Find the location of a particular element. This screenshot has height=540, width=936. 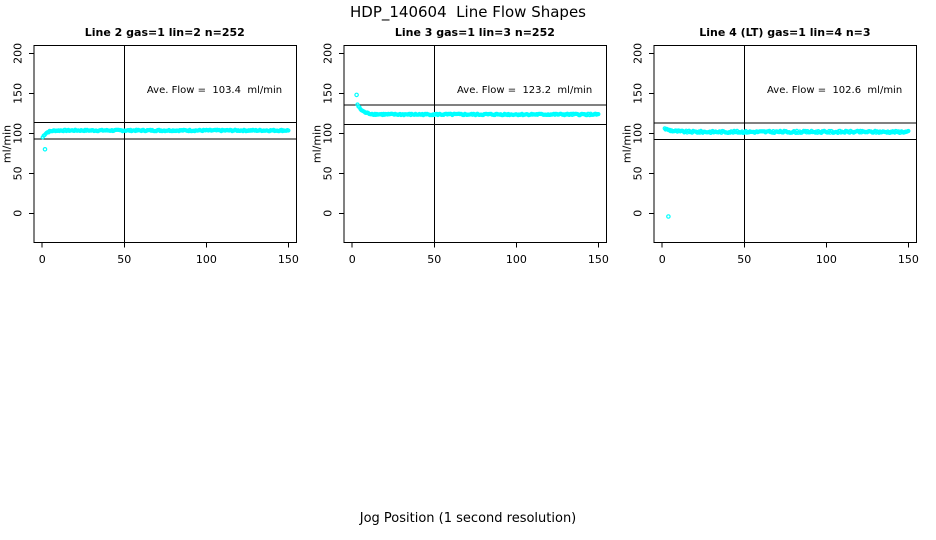

panel-1-title: Line 2 gas=1 lin=2 n=252 is located at coordinates (164, 32).